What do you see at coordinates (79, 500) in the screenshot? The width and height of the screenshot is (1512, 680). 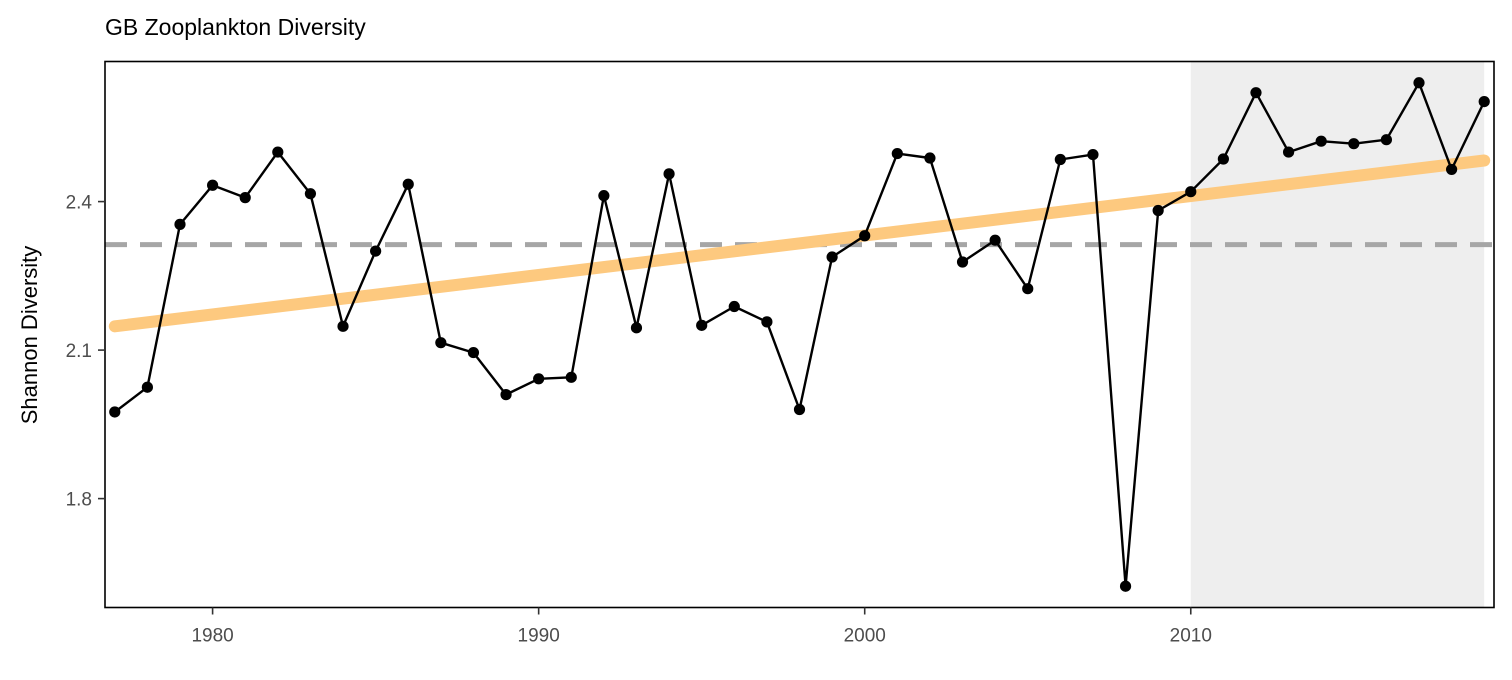 I see `y-tick-label: 1.8` at bounding box center [79, 500].